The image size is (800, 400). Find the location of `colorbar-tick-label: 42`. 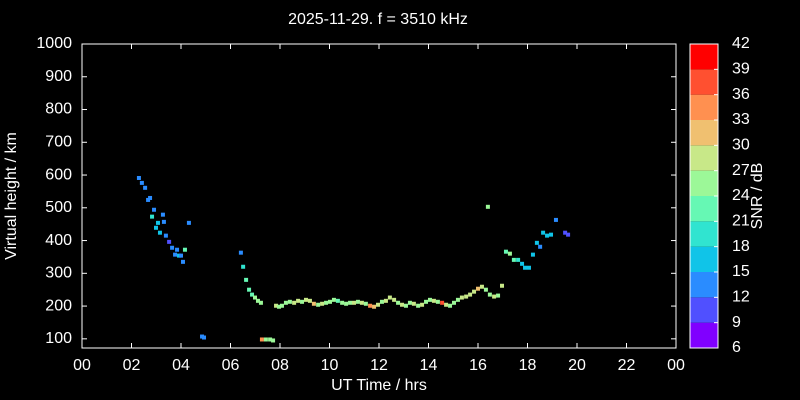

colorbar-tick-label: 42 is located at coordinates (741, 43).